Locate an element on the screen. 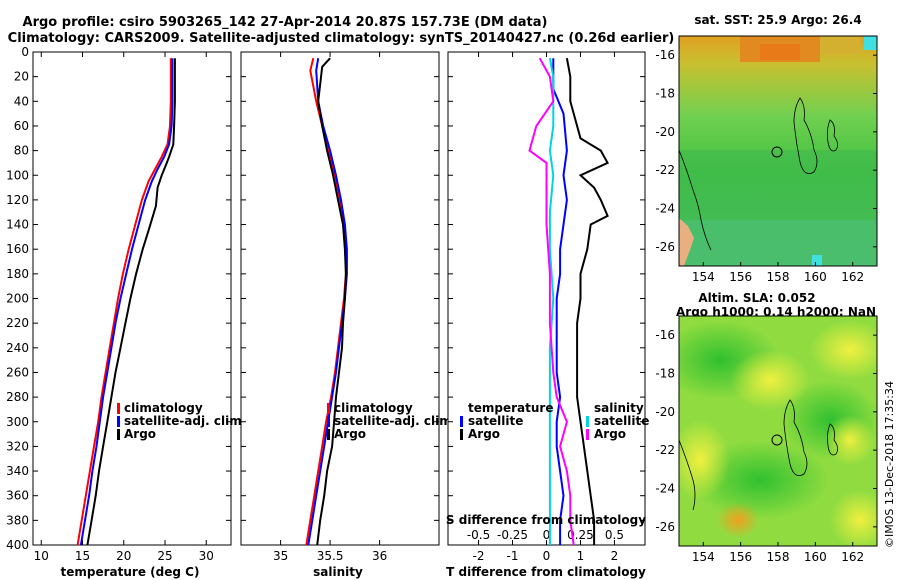 The image size is (900, 580). depth-tick-label: 160 is located at coordinates (17, 249).